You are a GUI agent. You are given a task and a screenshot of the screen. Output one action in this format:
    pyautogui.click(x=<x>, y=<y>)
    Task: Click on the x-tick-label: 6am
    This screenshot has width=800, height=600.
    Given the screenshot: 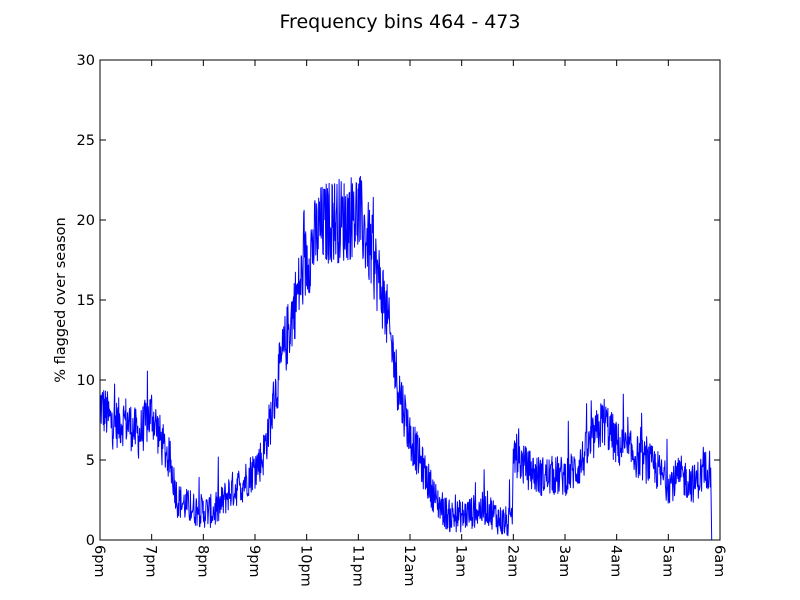 What is the action you would take?
    pyautogui.click(x=719, y=561)
    